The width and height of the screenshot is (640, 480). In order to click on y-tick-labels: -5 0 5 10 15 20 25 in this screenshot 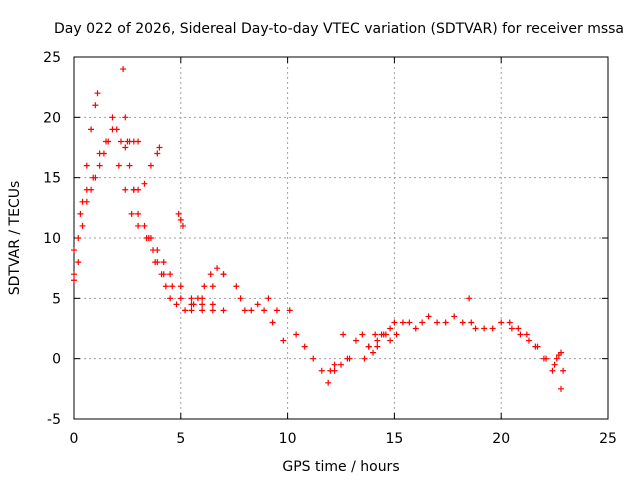, I will do `click(52, 239)`.